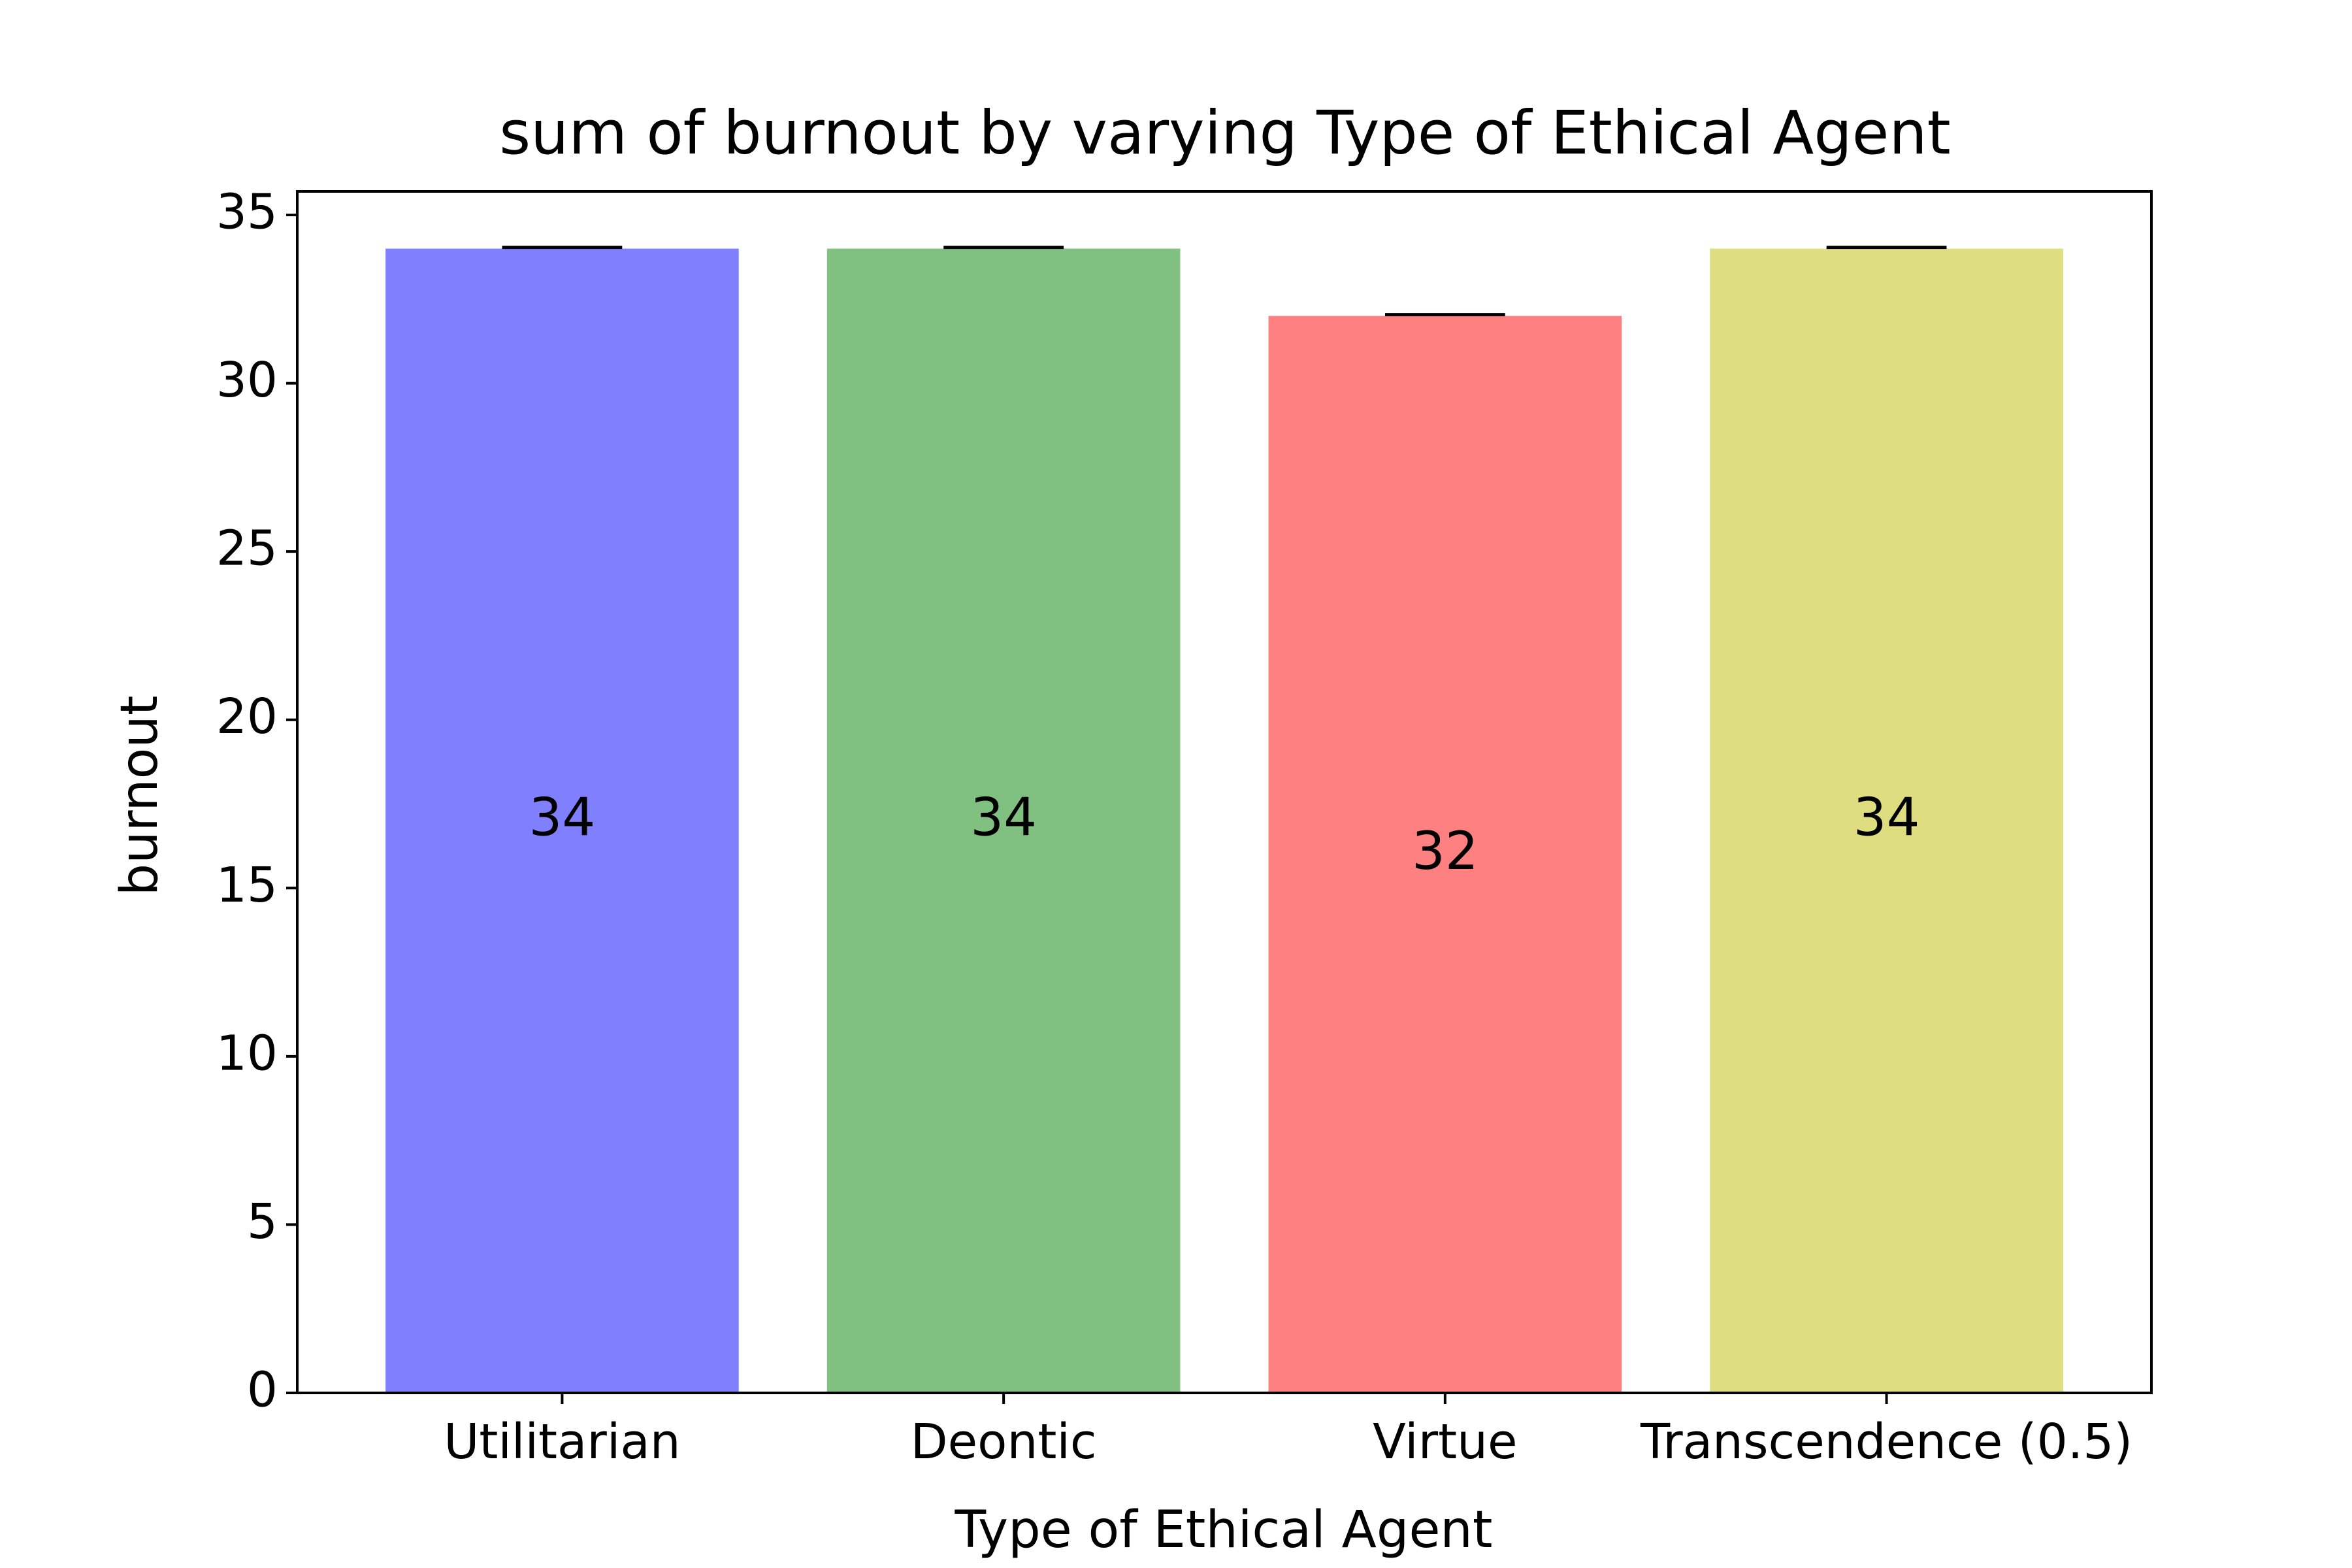 The width and height of the screenshot is (2352, 1568). I want to click on y-axis: 0 5 10 15 20 25 30 35, so click(256, 801).